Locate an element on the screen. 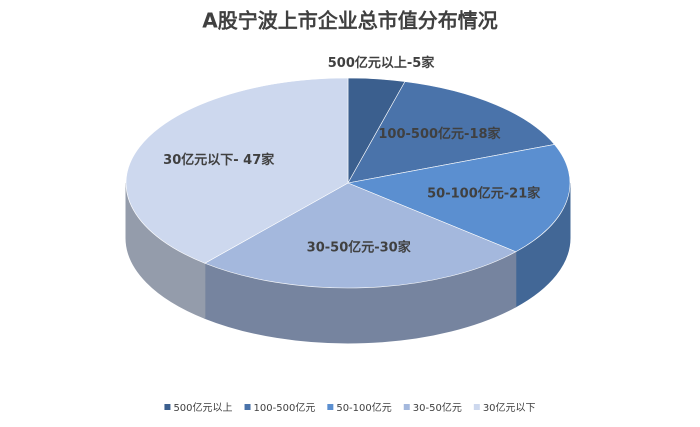 The height and width of the screenshot is (427, 700). legend-label: 500亿元以上 is located at coordinates (202, 407).